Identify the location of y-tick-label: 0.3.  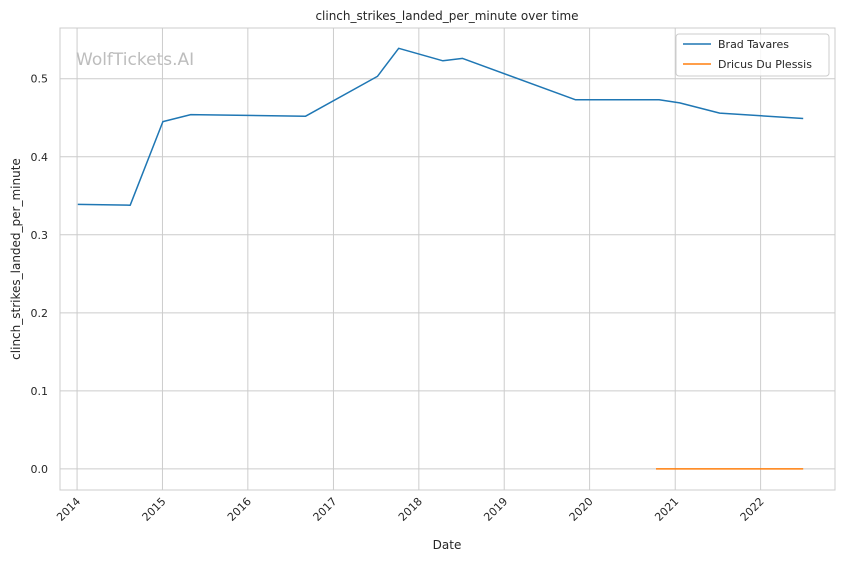
(40, 235).